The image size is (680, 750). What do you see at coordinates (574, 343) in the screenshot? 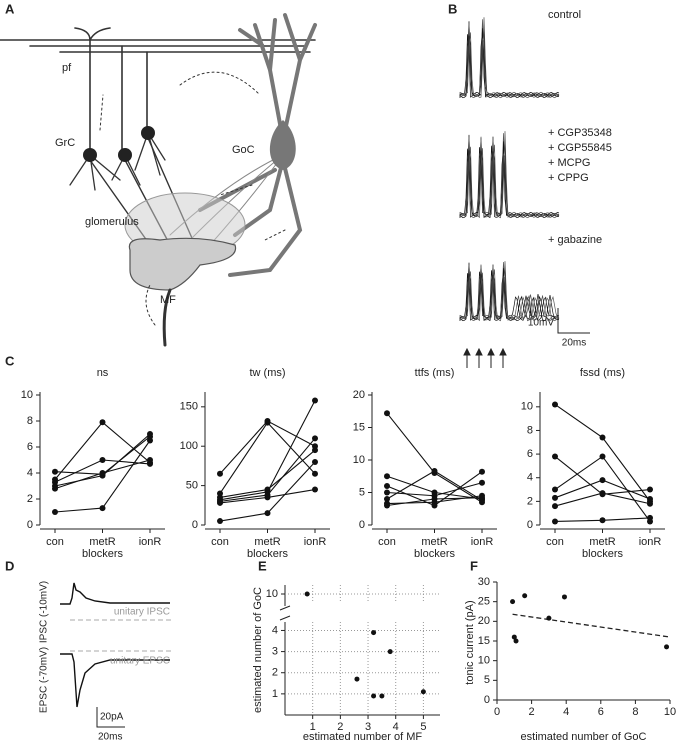
I see `scale-label: 20ms` at bounding box center [574, 343].